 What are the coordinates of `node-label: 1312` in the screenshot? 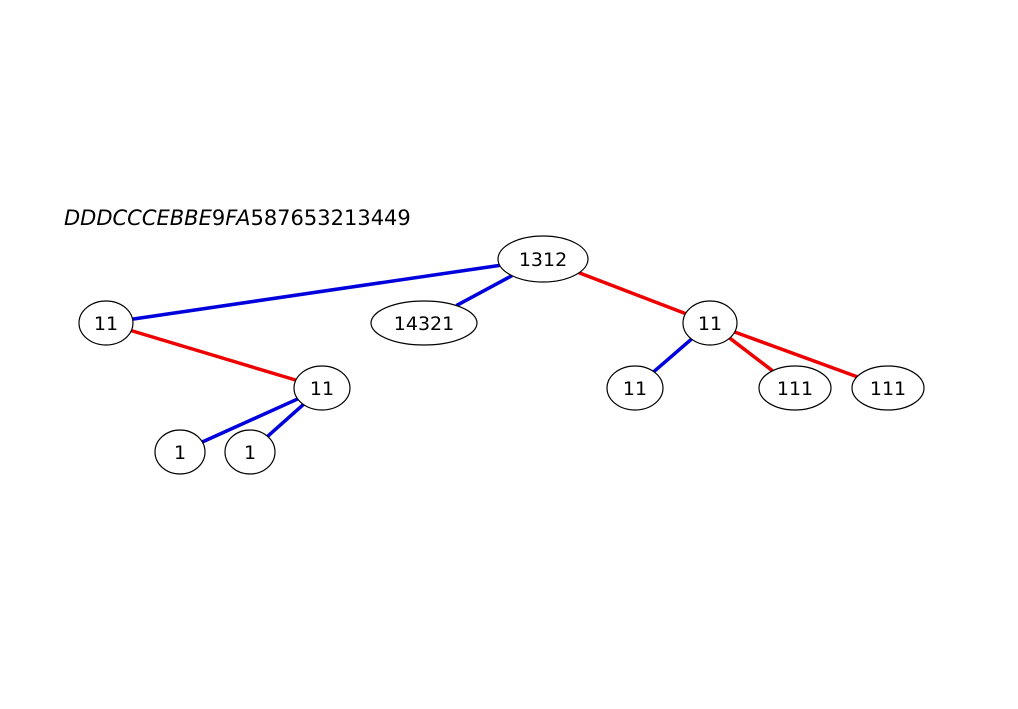 It's located at (543, 260).